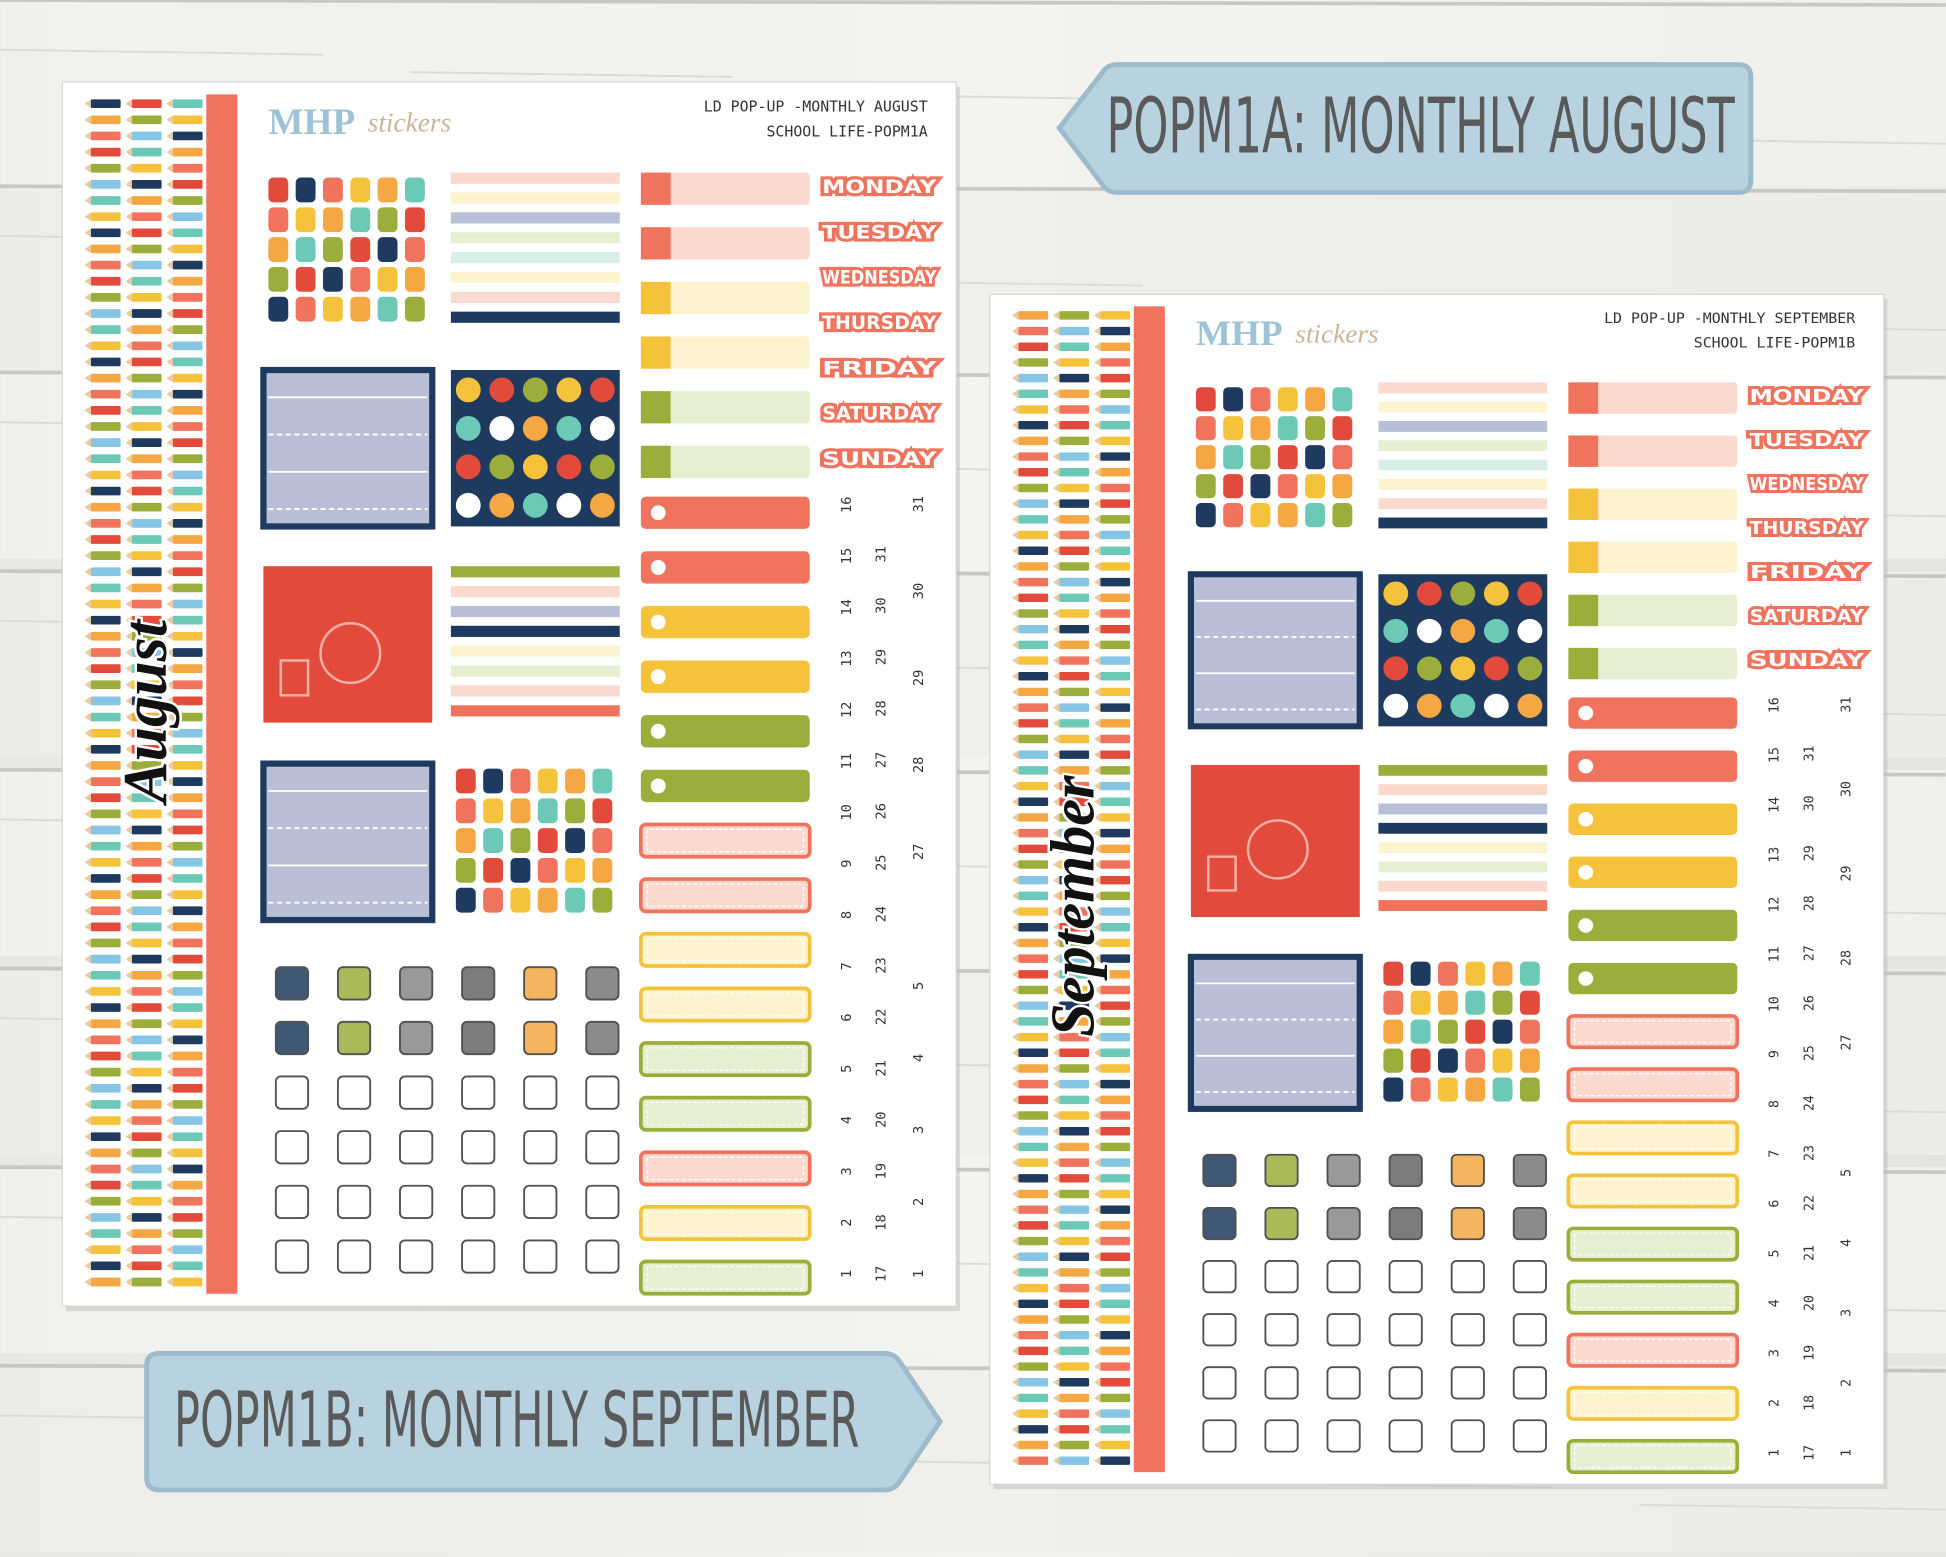 Image resolution: width=1946 pixels, height=1557 pixels. What do you see at coordinates (1809, 1453) in the screenshot?
I see `date-number: 17` at bounding box center [1809, 1453].